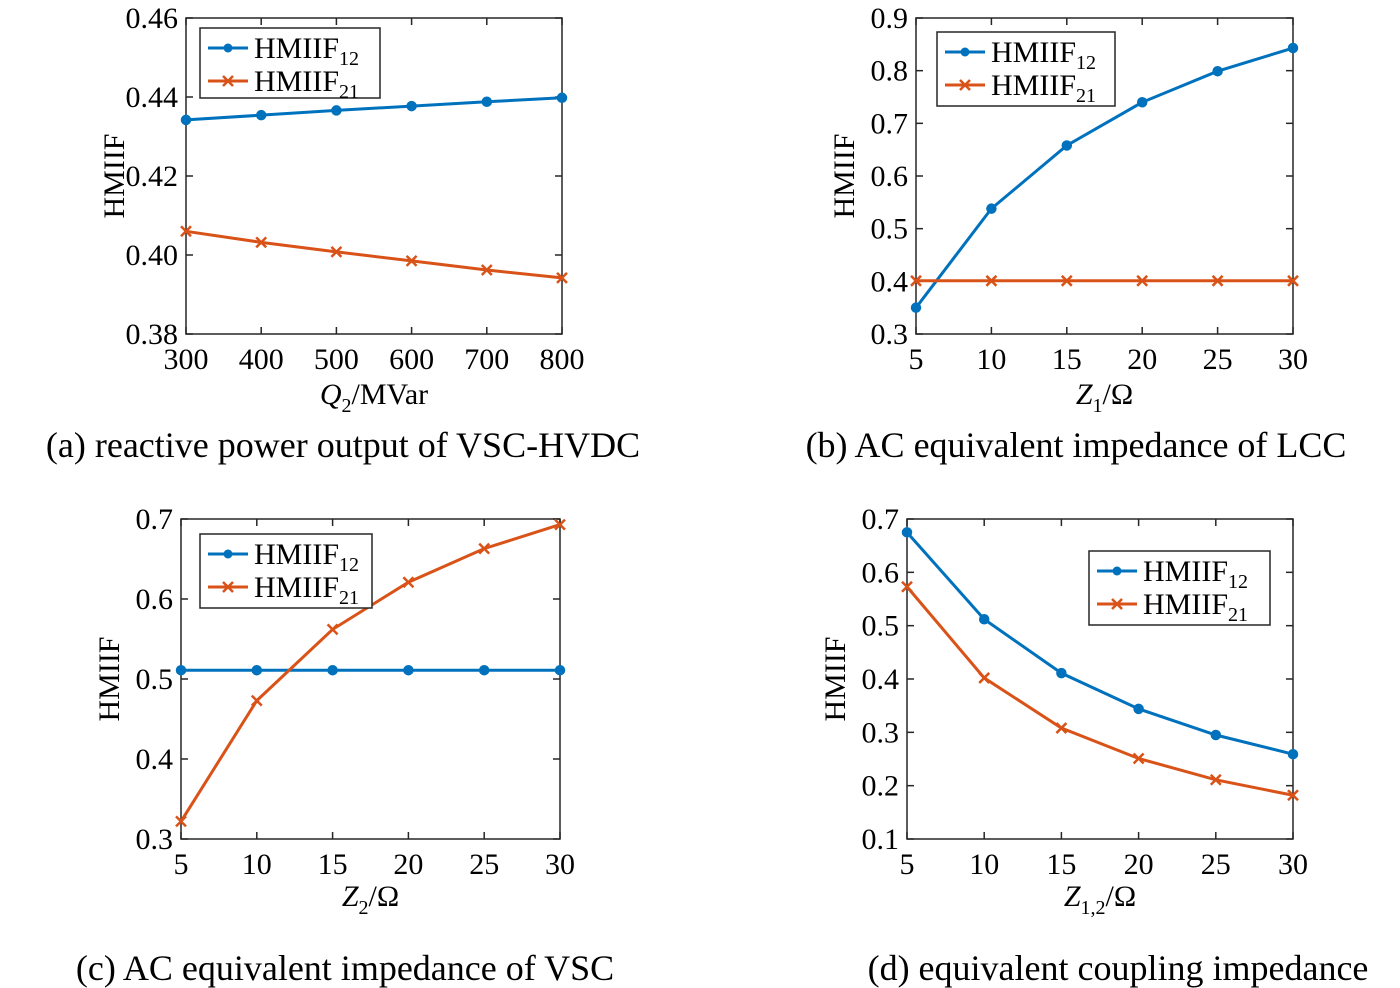  I want to click on panel-caption: (a) reactive power output of VSC-HVDC, so click(343, 445).